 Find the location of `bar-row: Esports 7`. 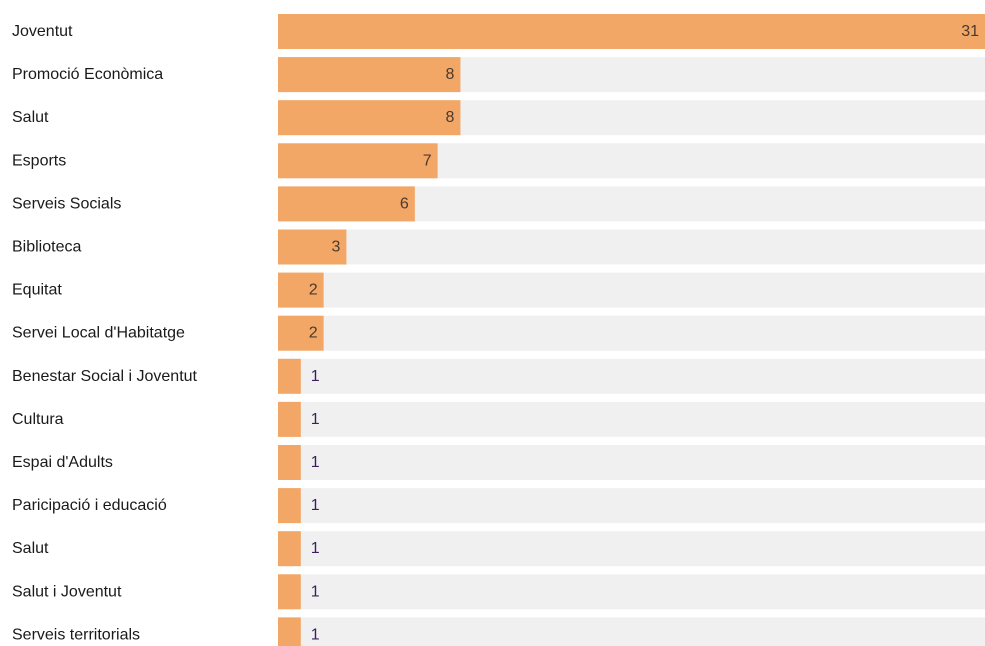

bar-row: Esports 7 is located at coordinates (498, 161).